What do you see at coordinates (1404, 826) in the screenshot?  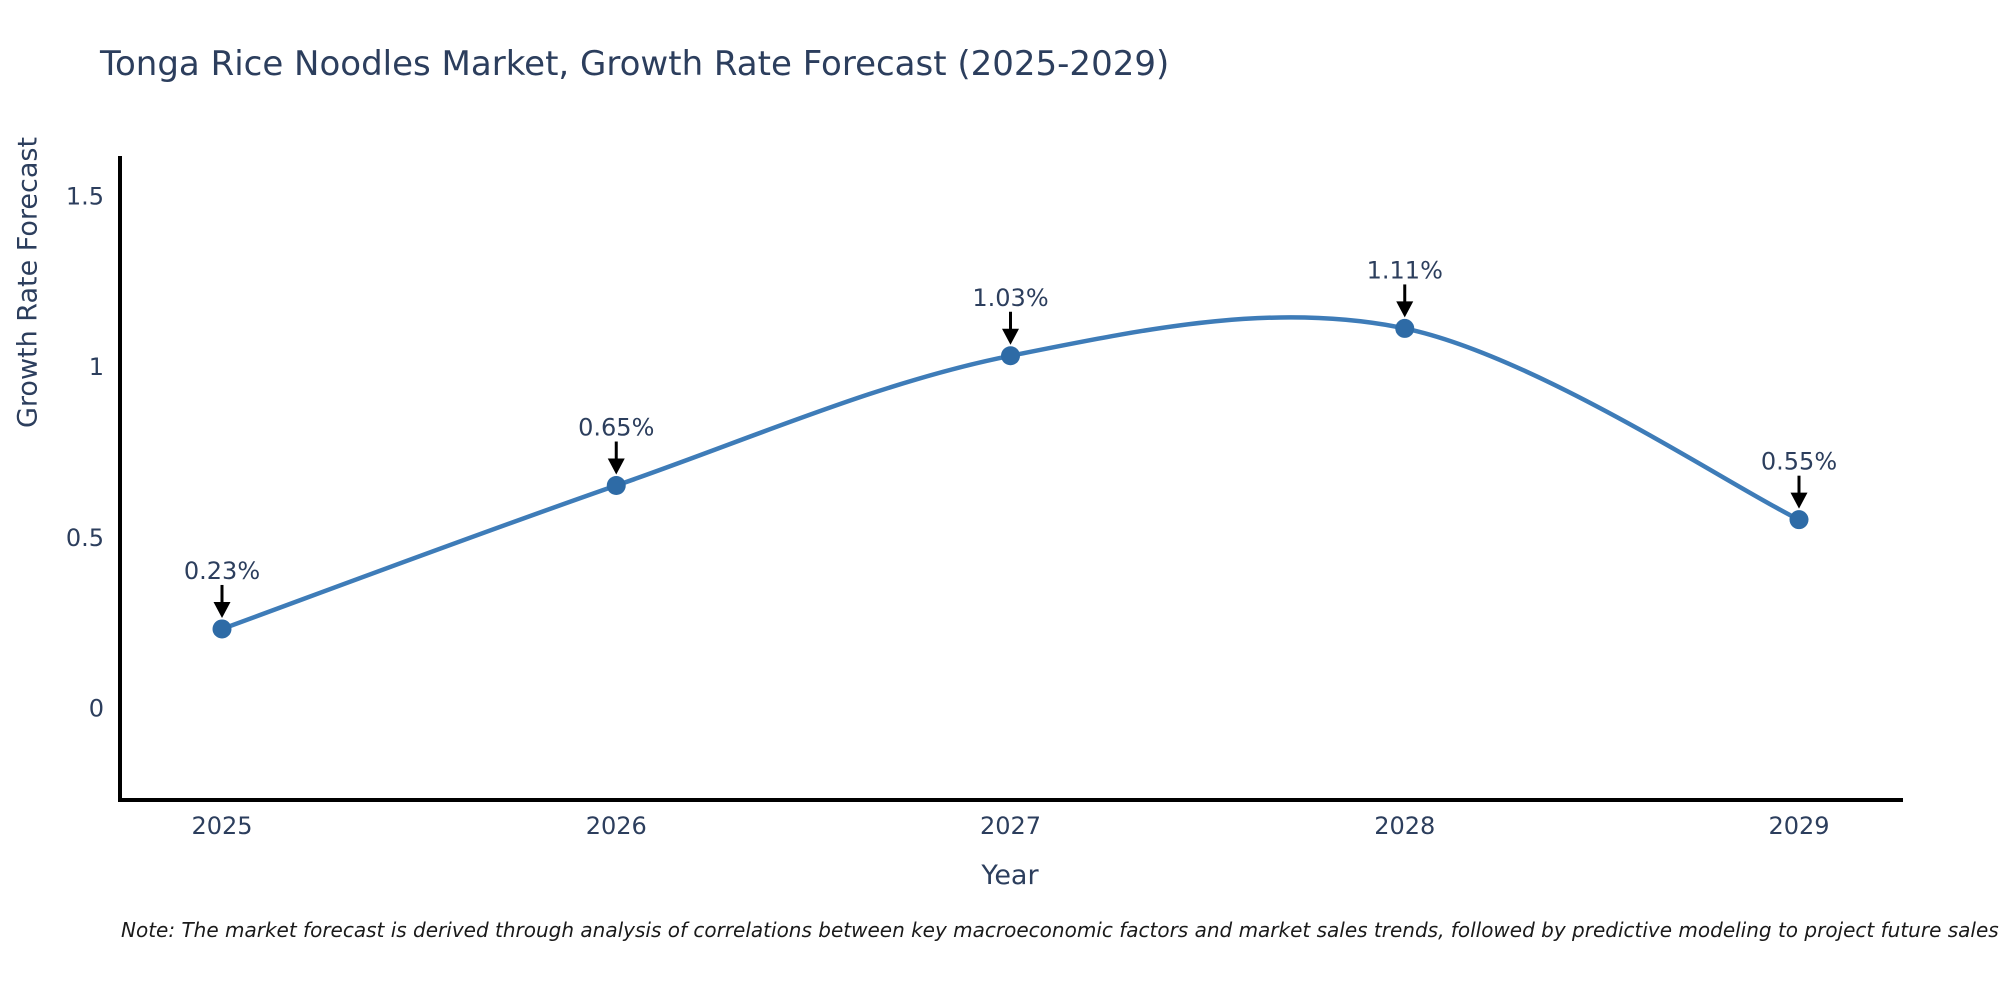 I see `x-tick-label: 2028` at bounding box center [1404, 826].